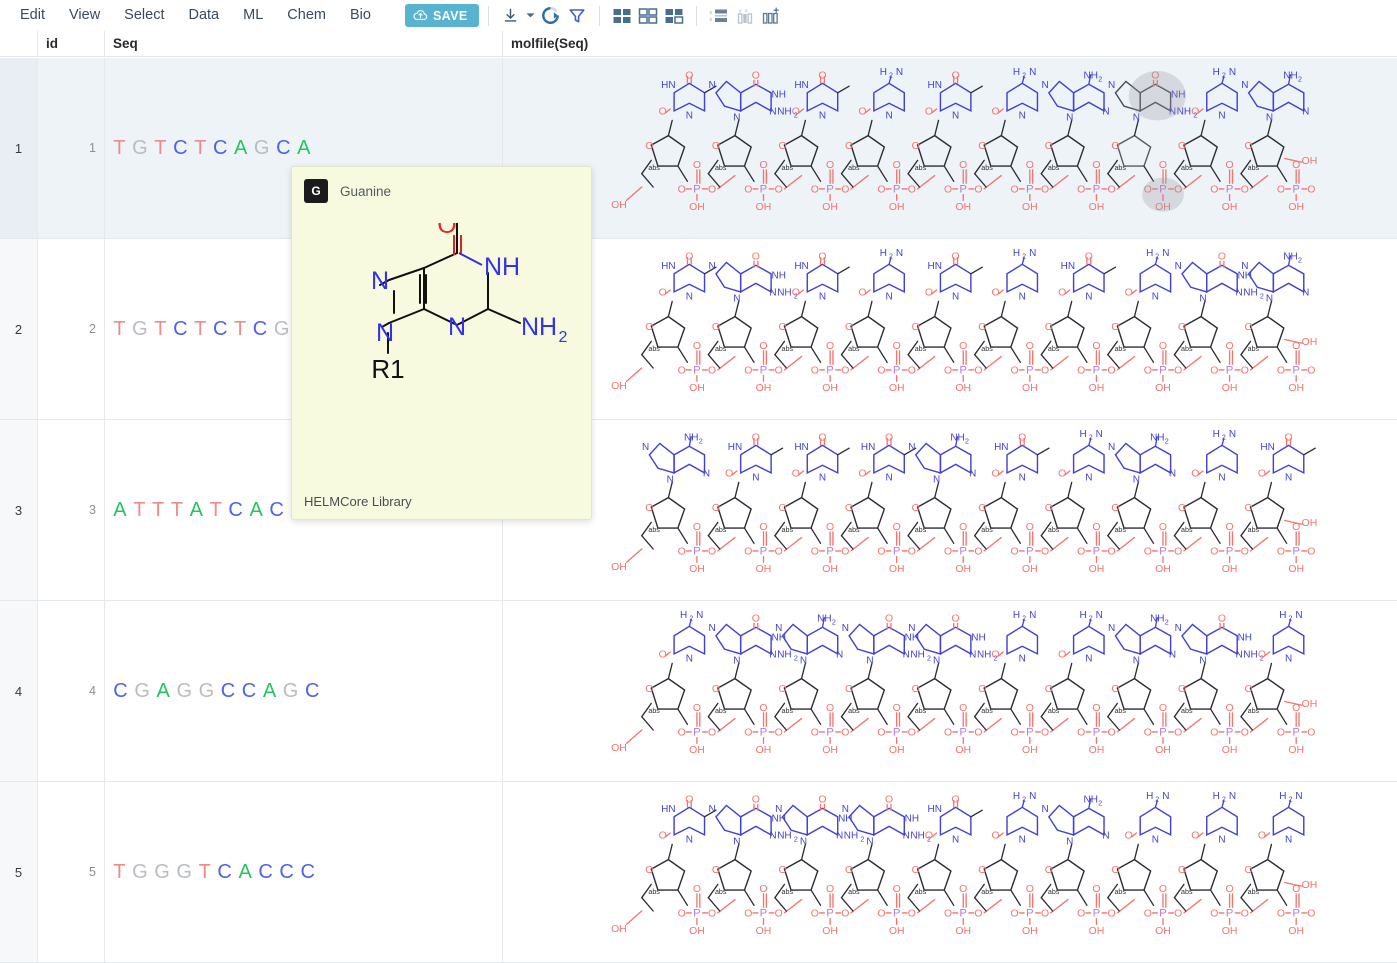  What do you see at coordinates (71, 872) in the screenshot?
I see `cell-id: 5` at bounding box center [71, 872].